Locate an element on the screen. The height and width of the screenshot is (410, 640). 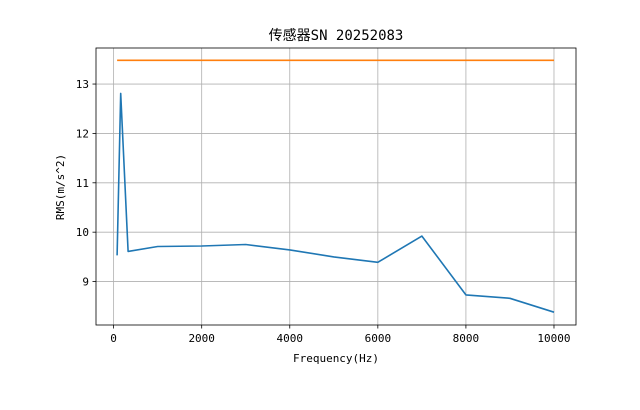
chart-title: 传感器SN 20252083 is located at coordinates (336, 35).